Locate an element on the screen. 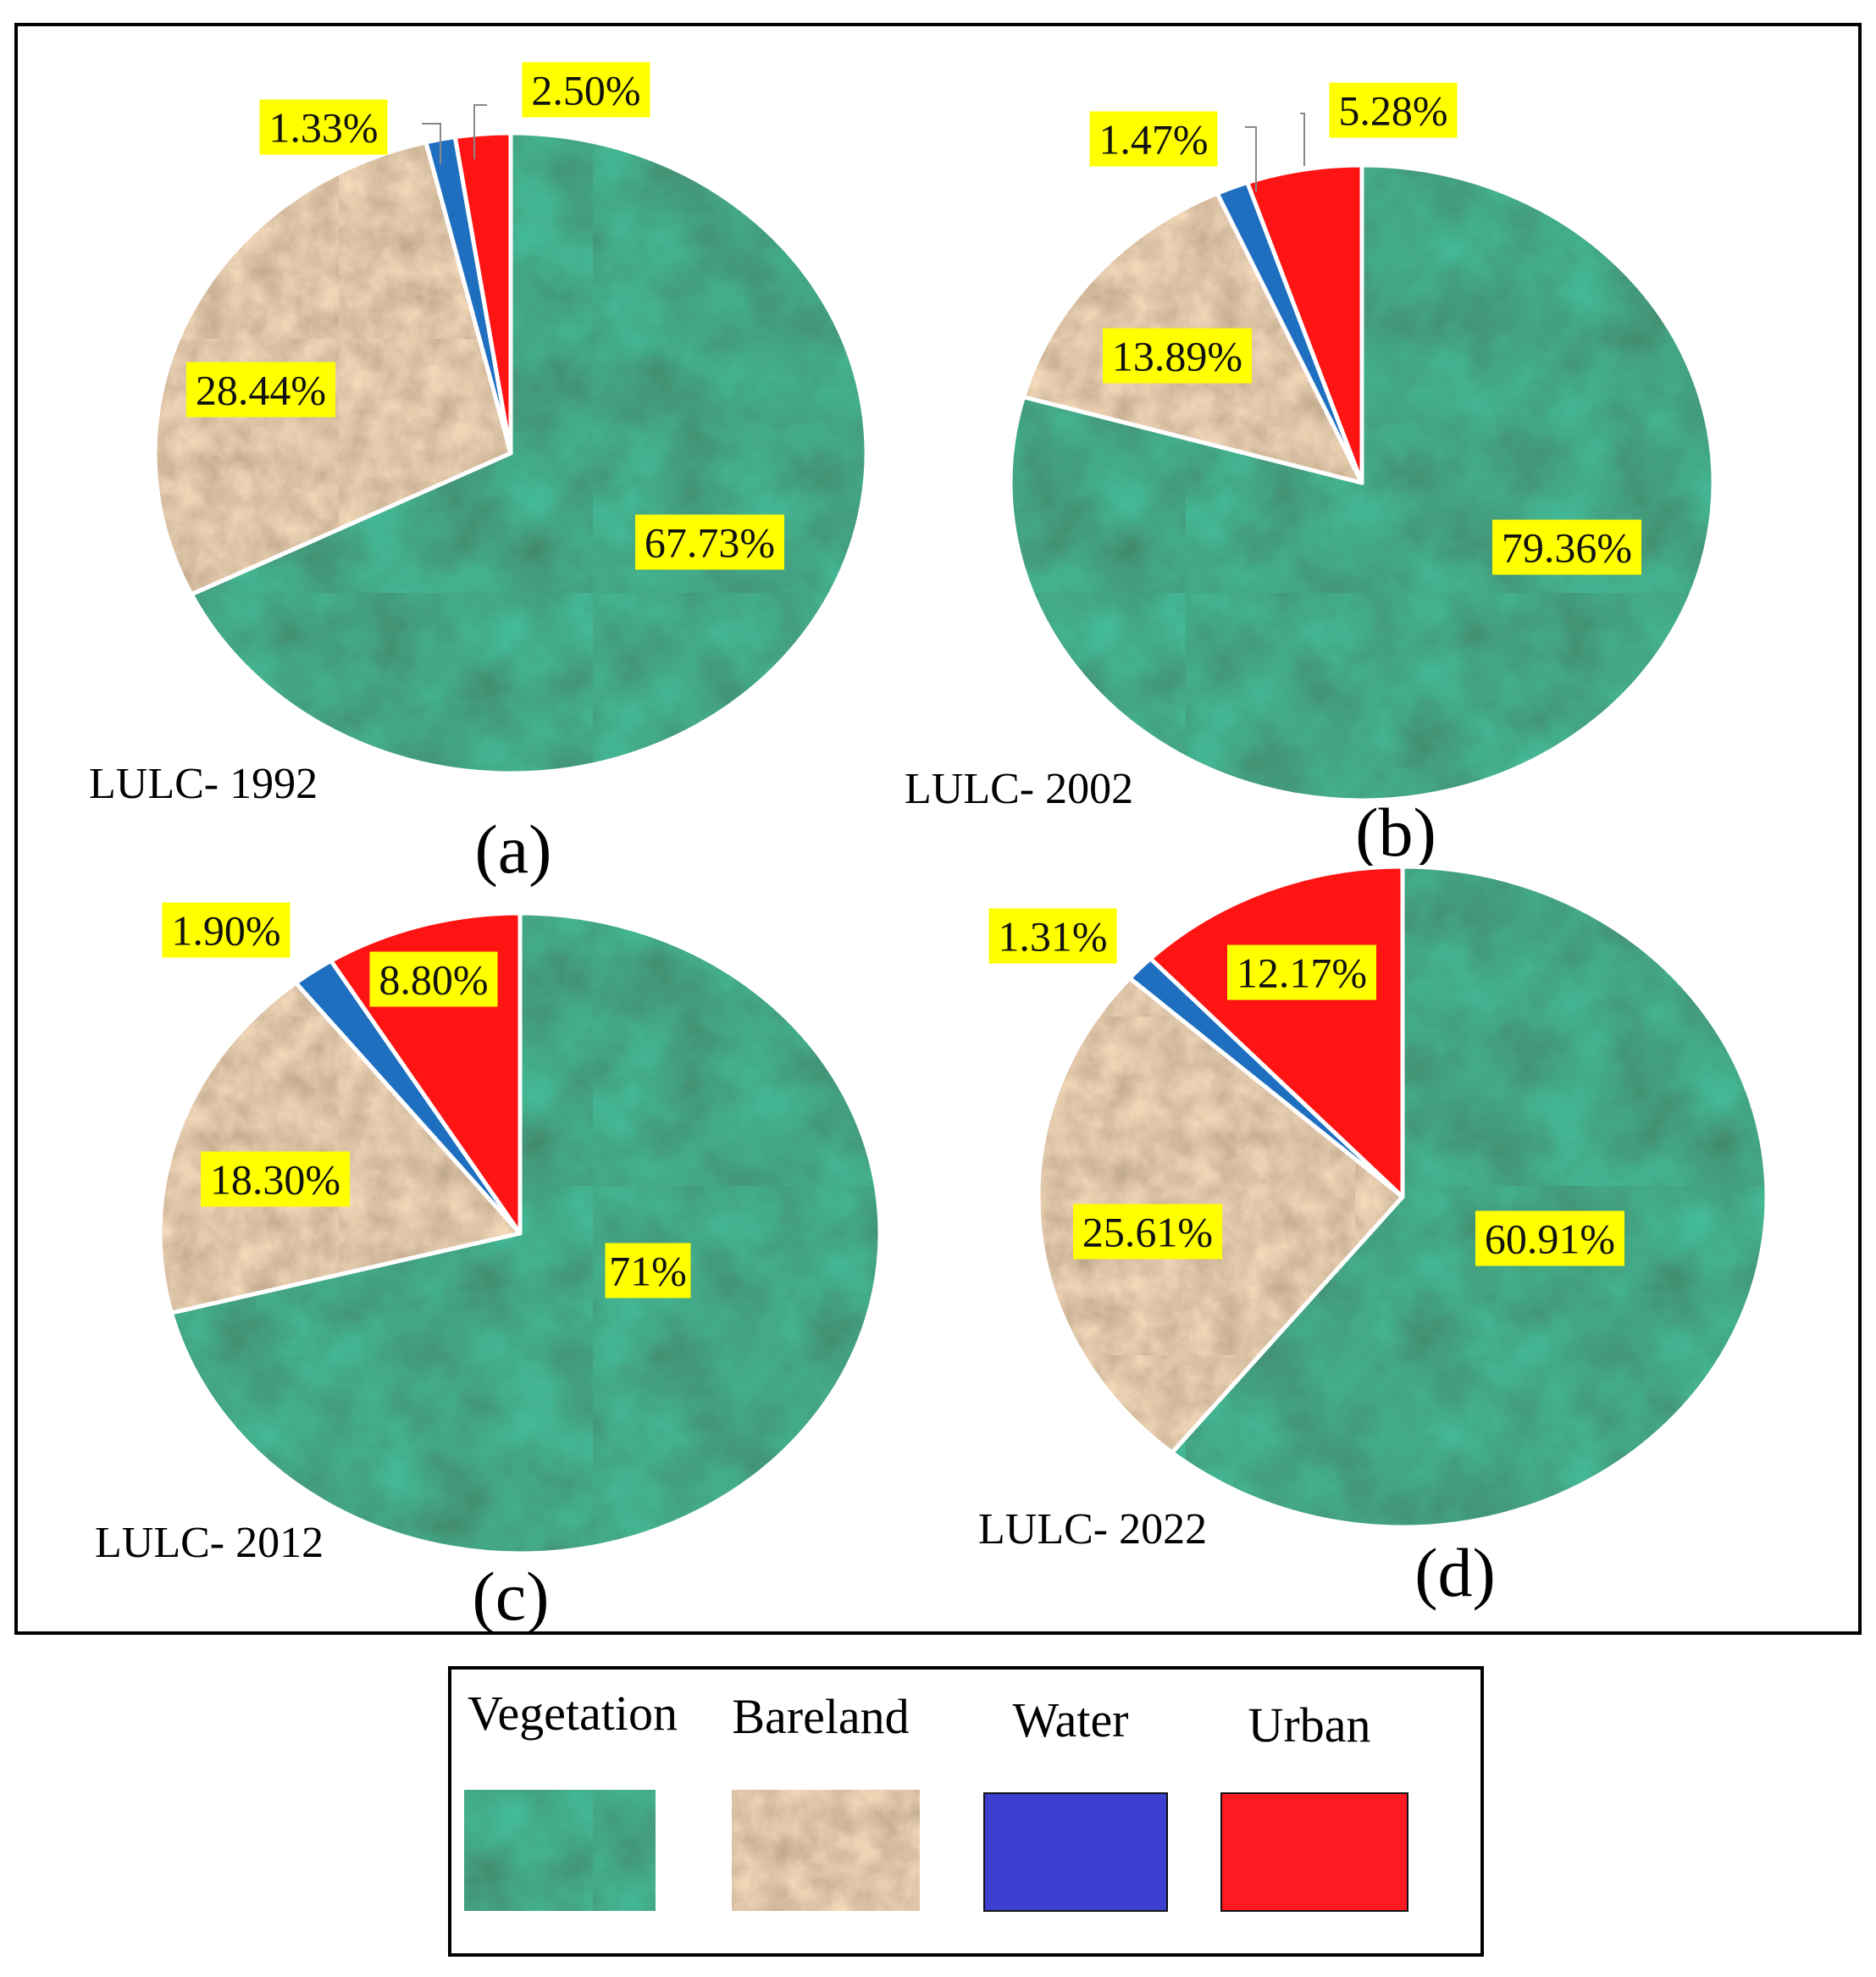 The width and height of the screenshot is (1876, 1977). legend-swatch-urban is located at coordinates (1314, 1852).